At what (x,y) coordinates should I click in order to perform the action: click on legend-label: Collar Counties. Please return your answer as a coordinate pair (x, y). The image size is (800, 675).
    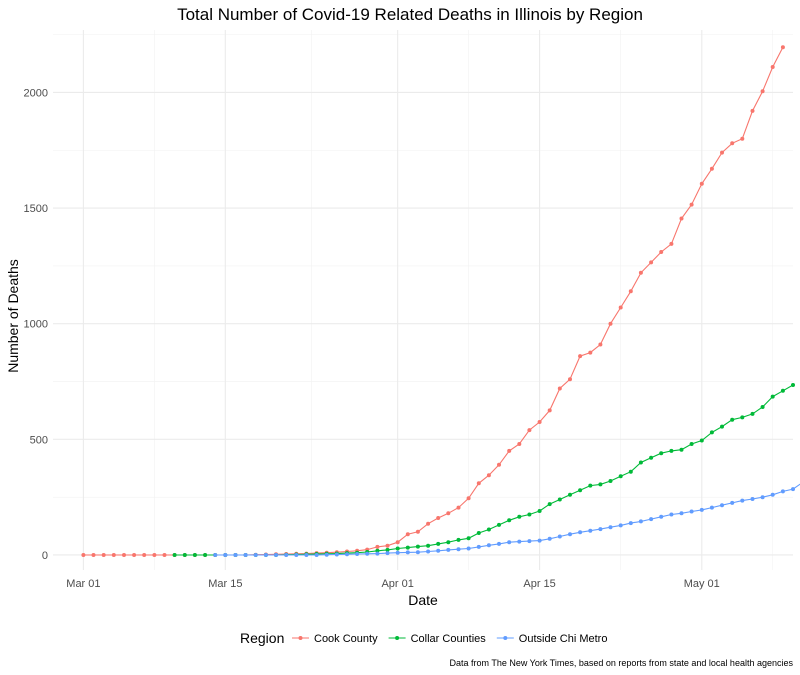
    Looking at the image, I should click on (449, 639).